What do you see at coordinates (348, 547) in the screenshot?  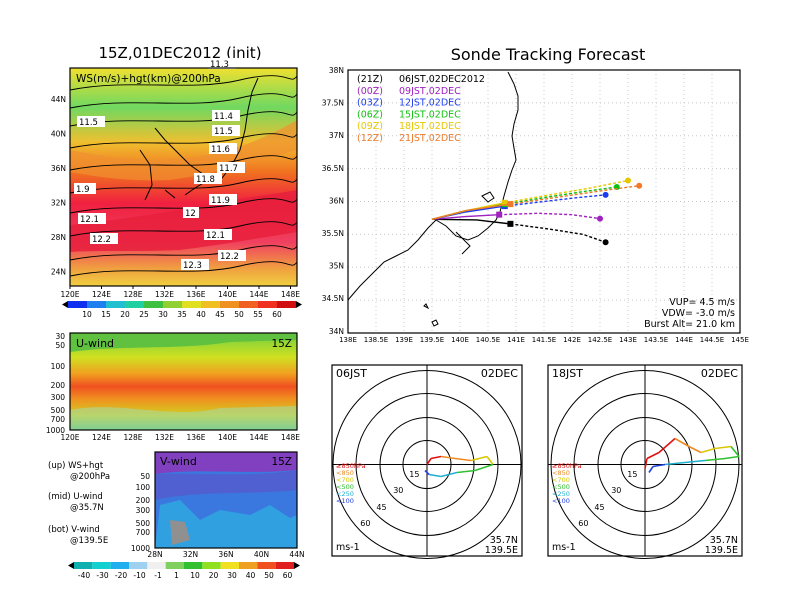 I see `hodograph-unit: ms-1` at bounding box center [348, 547].